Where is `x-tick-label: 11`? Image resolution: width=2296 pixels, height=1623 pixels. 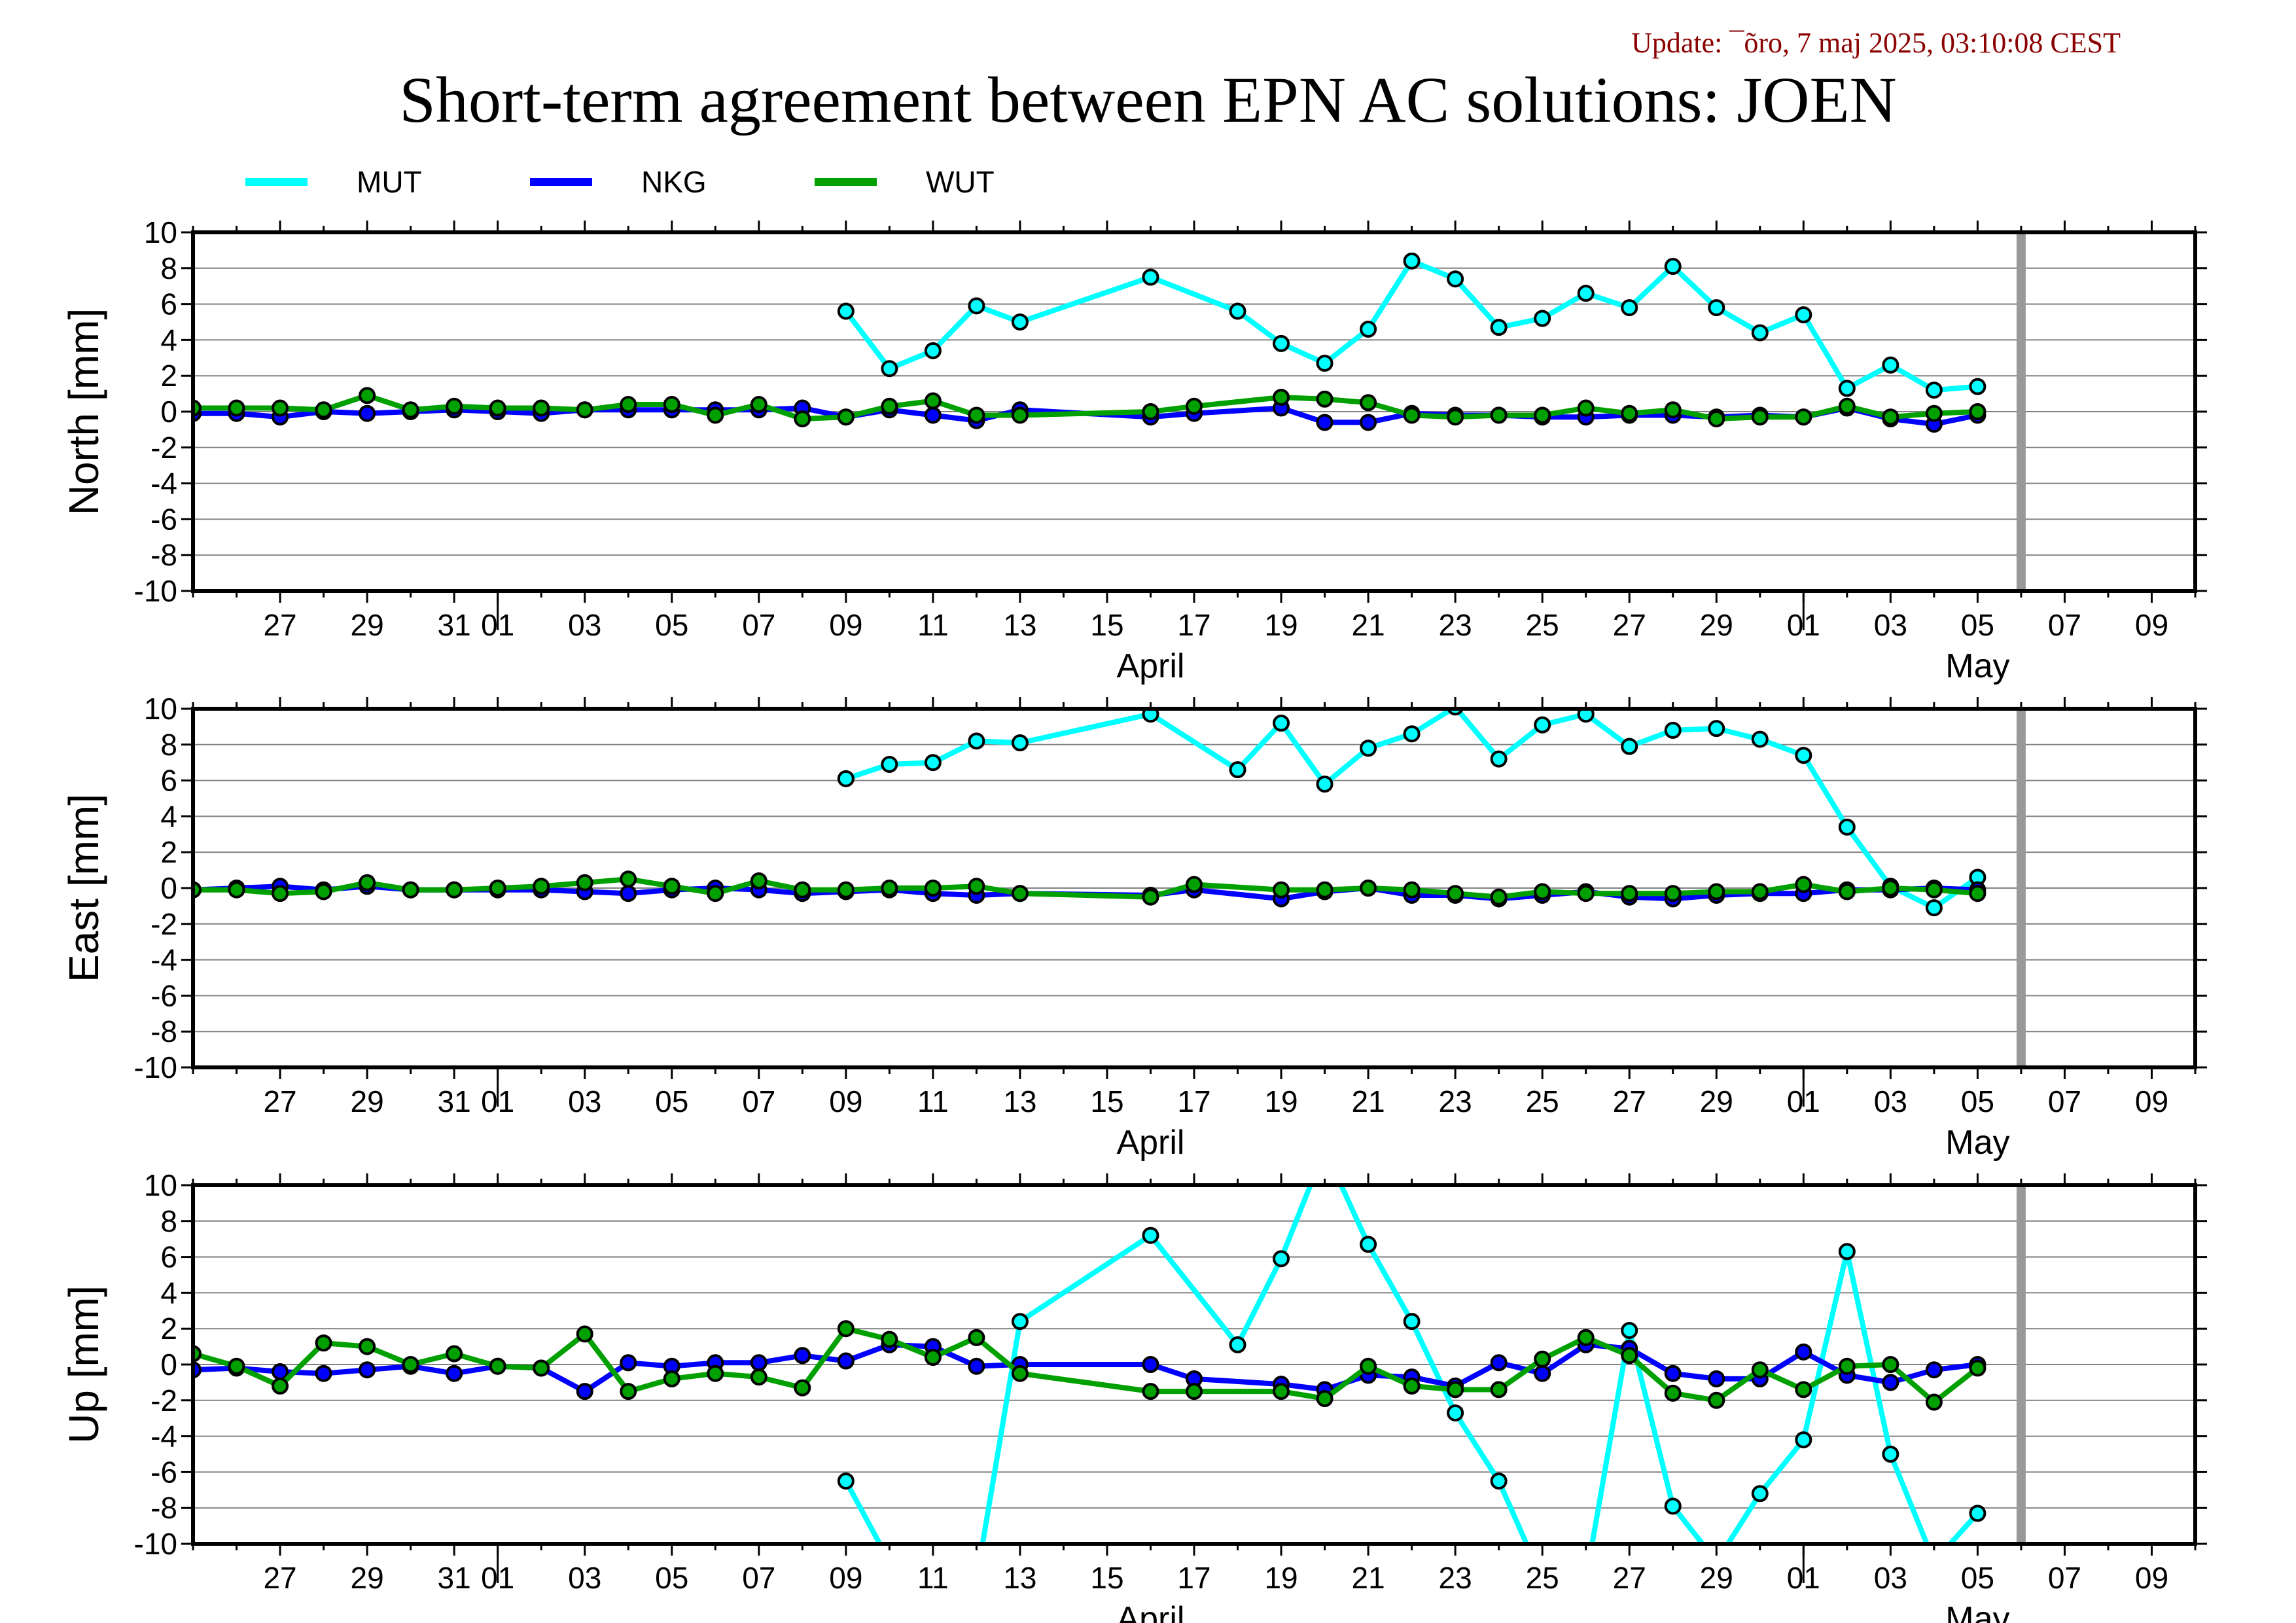
x-tick-label: 11 is located at coordinates (933, 1101).